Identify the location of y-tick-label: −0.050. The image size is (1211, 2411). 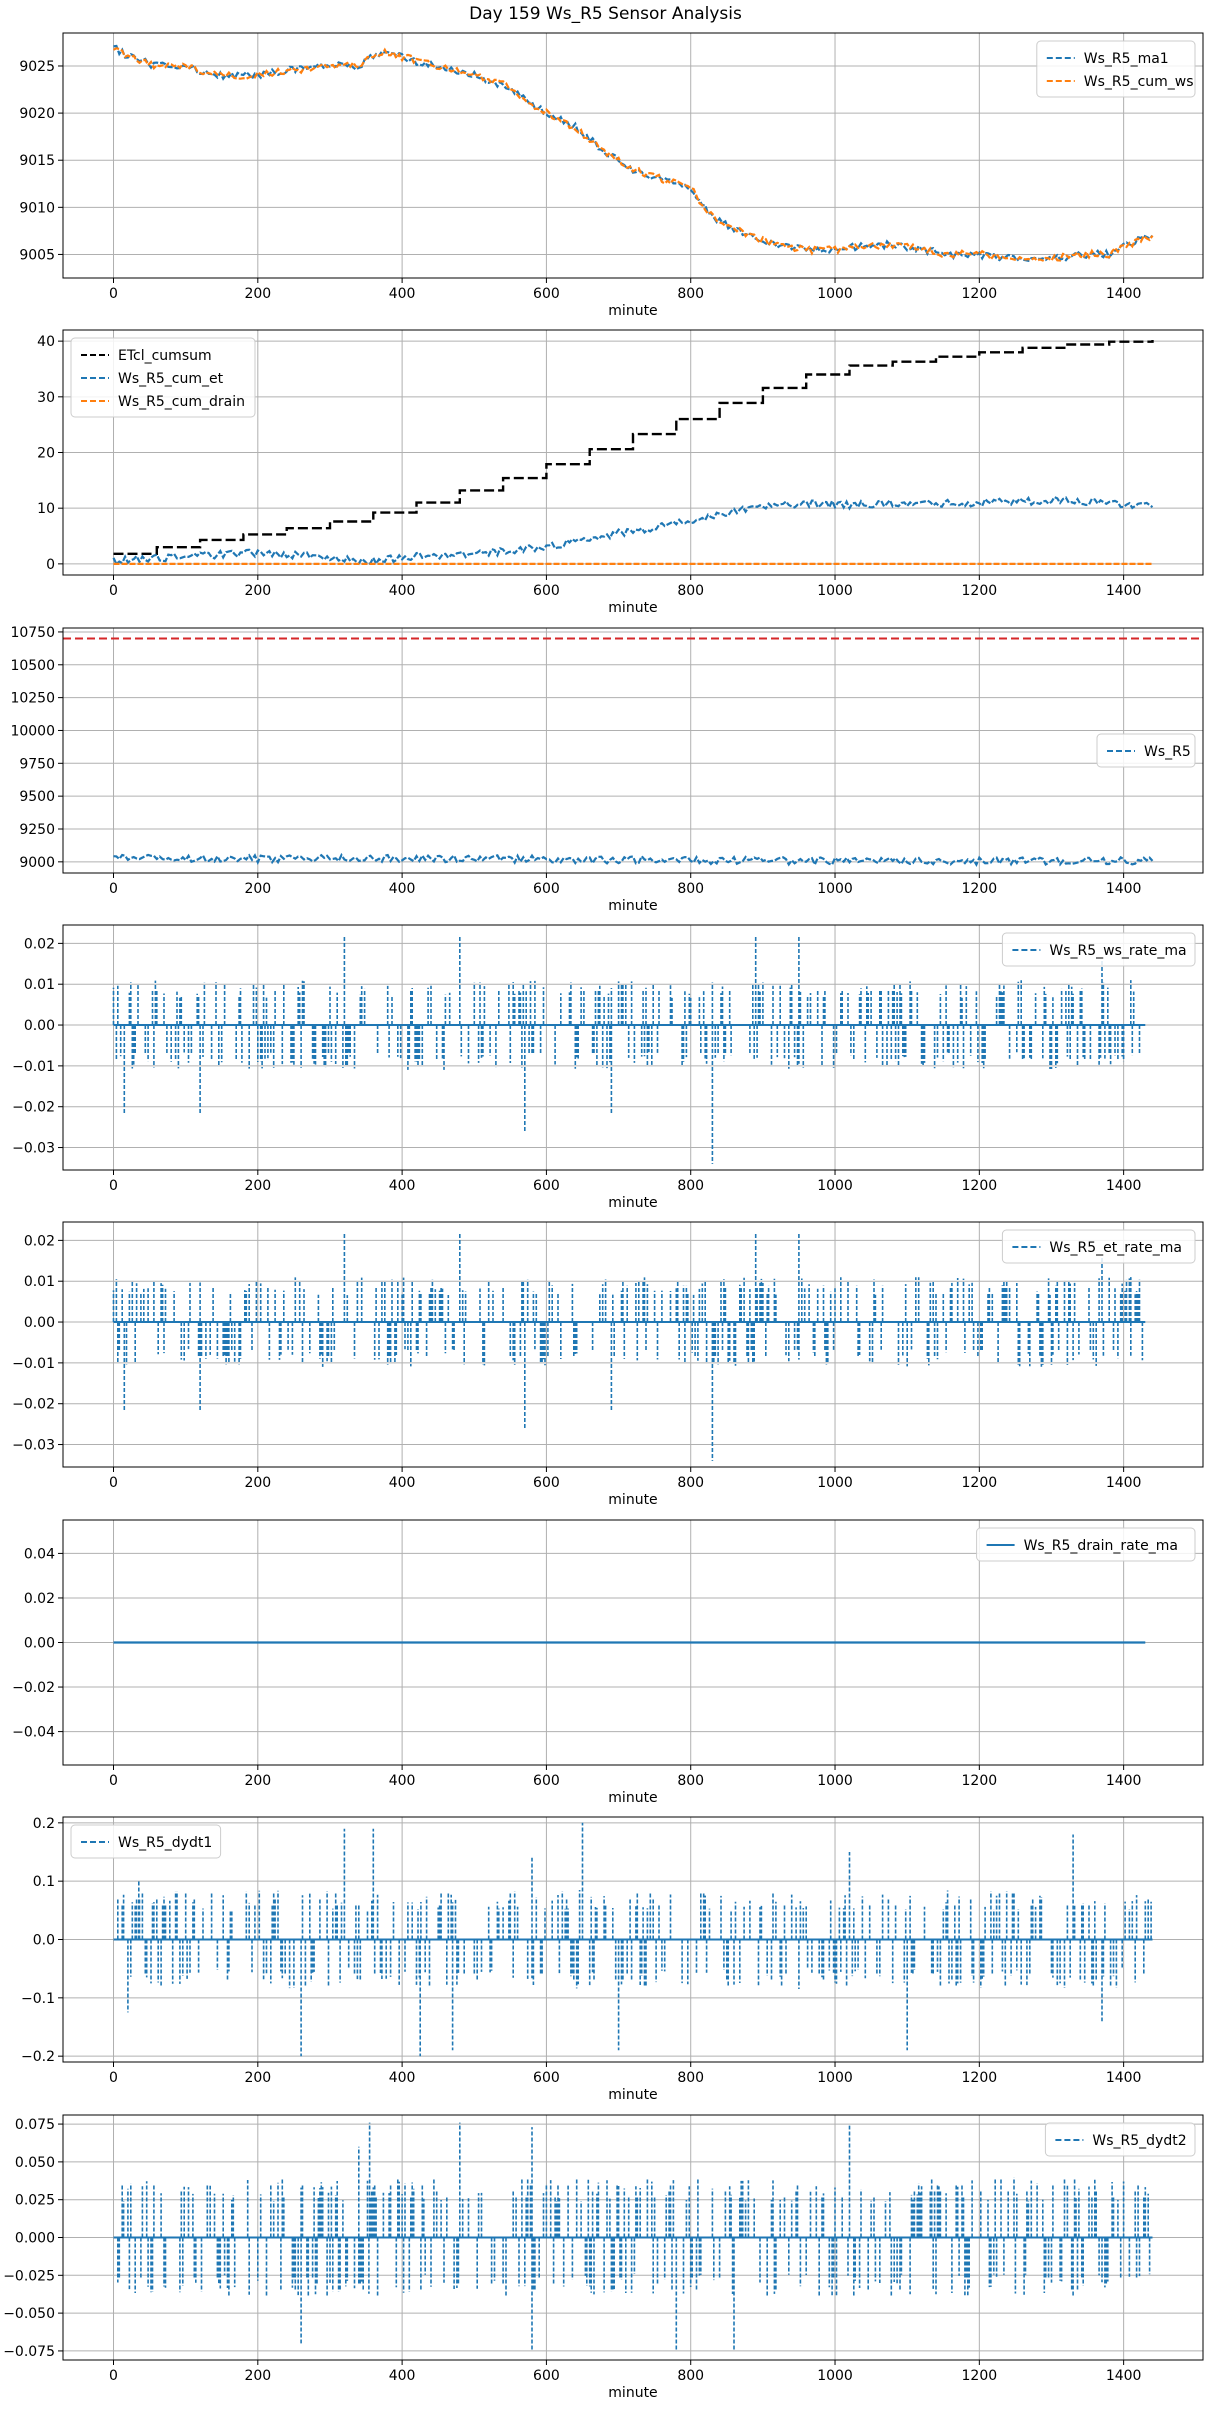
(29, 2314).